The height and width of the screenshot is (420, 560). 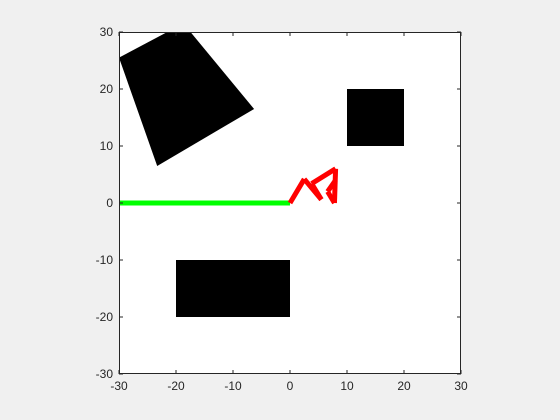 I want to click on y-tick-label: 20, so click(x=107, y=89).